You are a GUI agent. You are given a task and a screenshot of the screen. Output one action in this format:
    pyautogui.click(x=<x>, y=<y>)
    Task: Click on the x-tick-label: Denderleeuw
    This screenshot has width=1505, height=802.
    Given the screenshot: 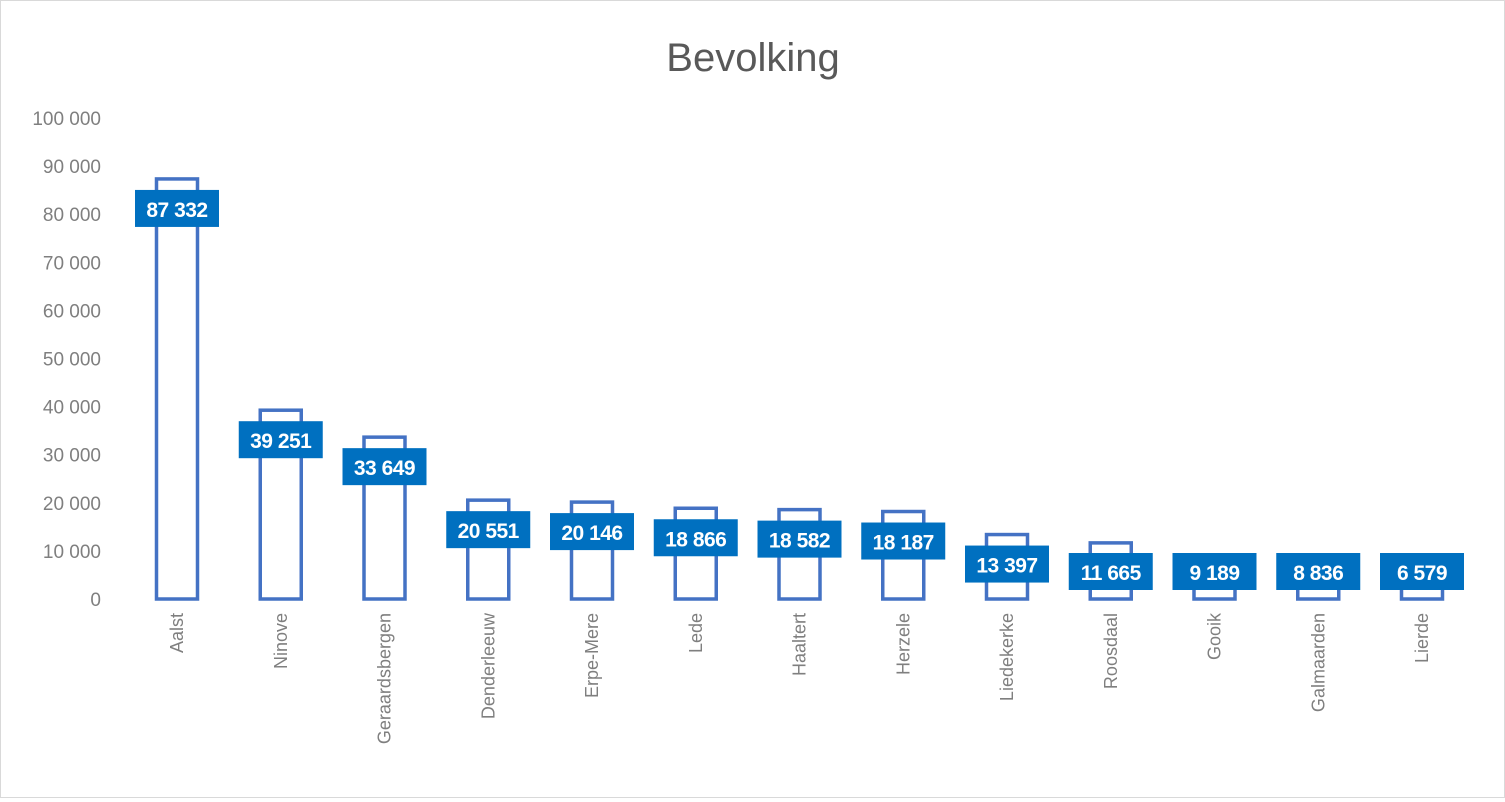 What is the action you would take?
    pyautogui.click(x=488, y=665)
    